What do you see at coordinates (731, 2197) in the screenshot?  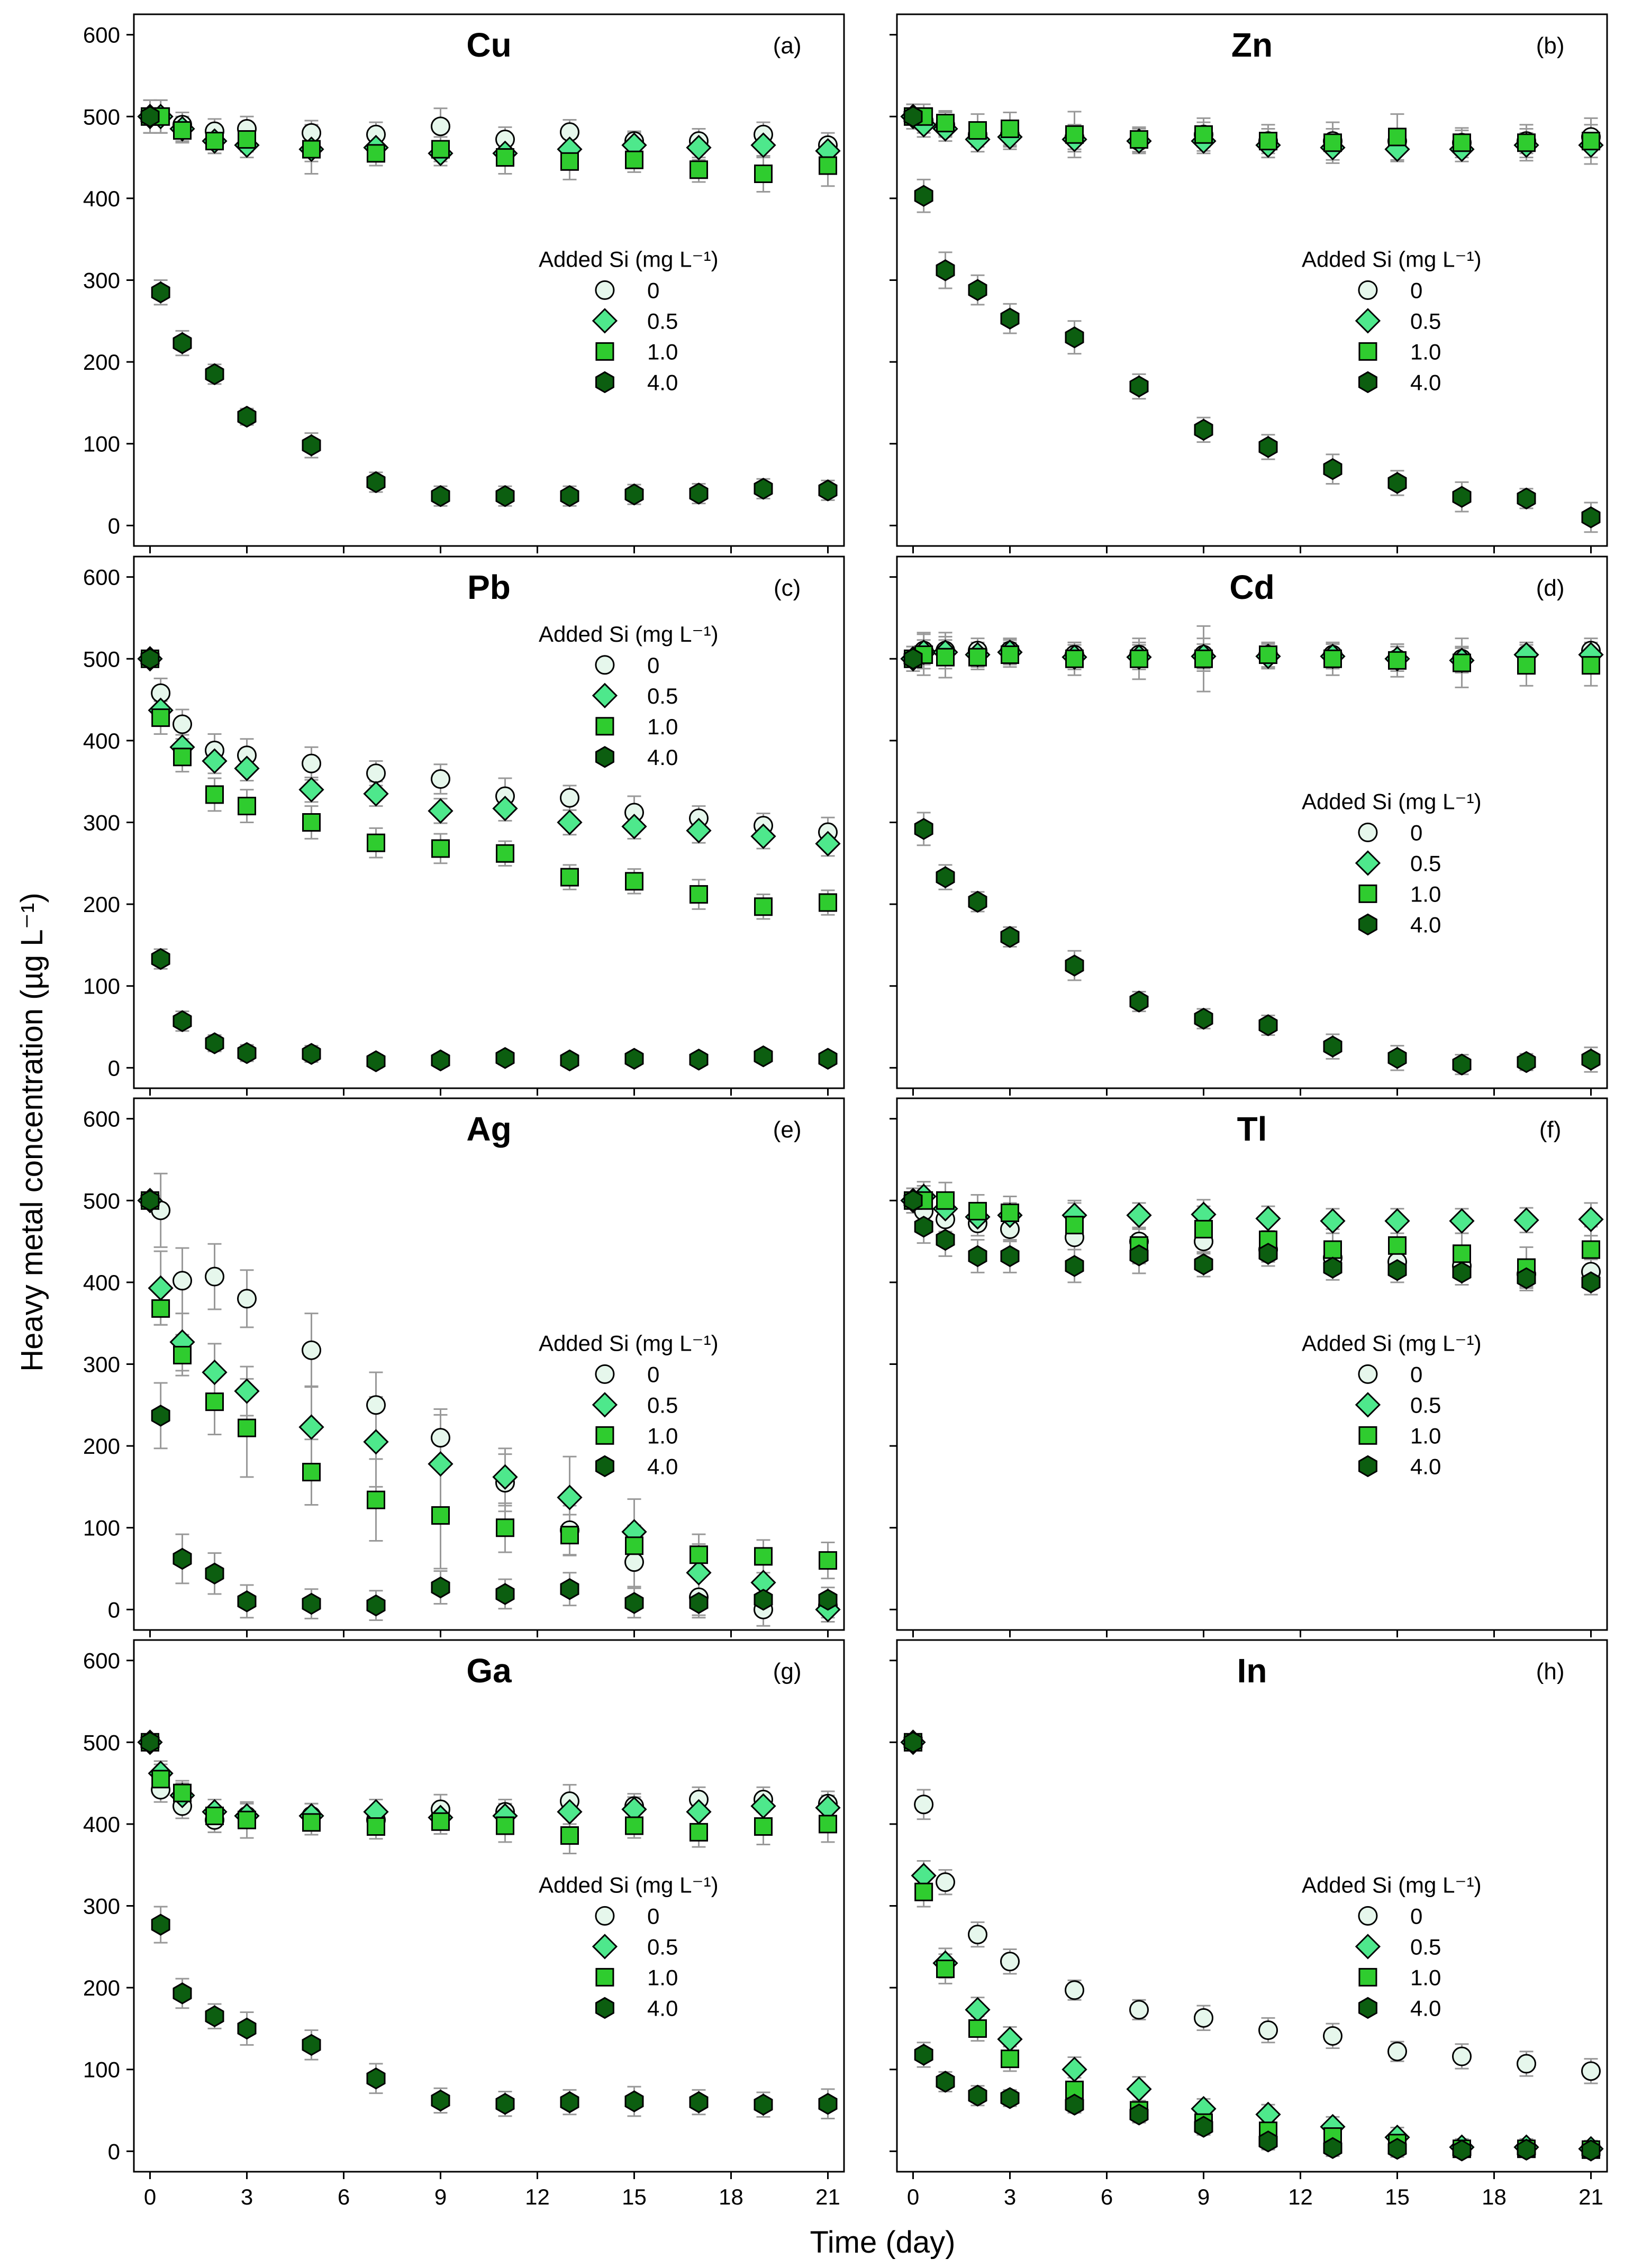 I see `x-tick-label: 18` at bounding box center [731, 2197].